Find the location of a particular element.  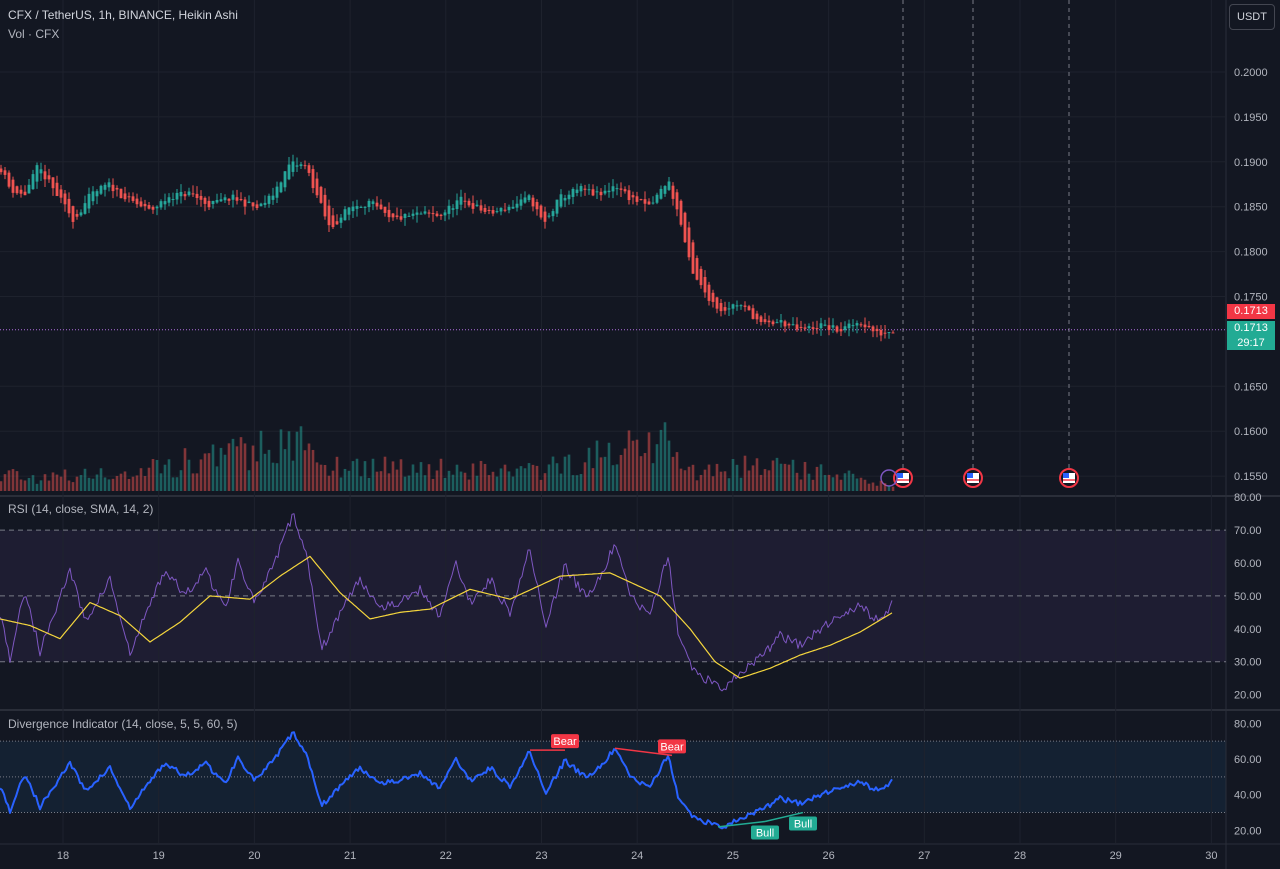

bear-label: Bear is located at coordinates (565, 742).